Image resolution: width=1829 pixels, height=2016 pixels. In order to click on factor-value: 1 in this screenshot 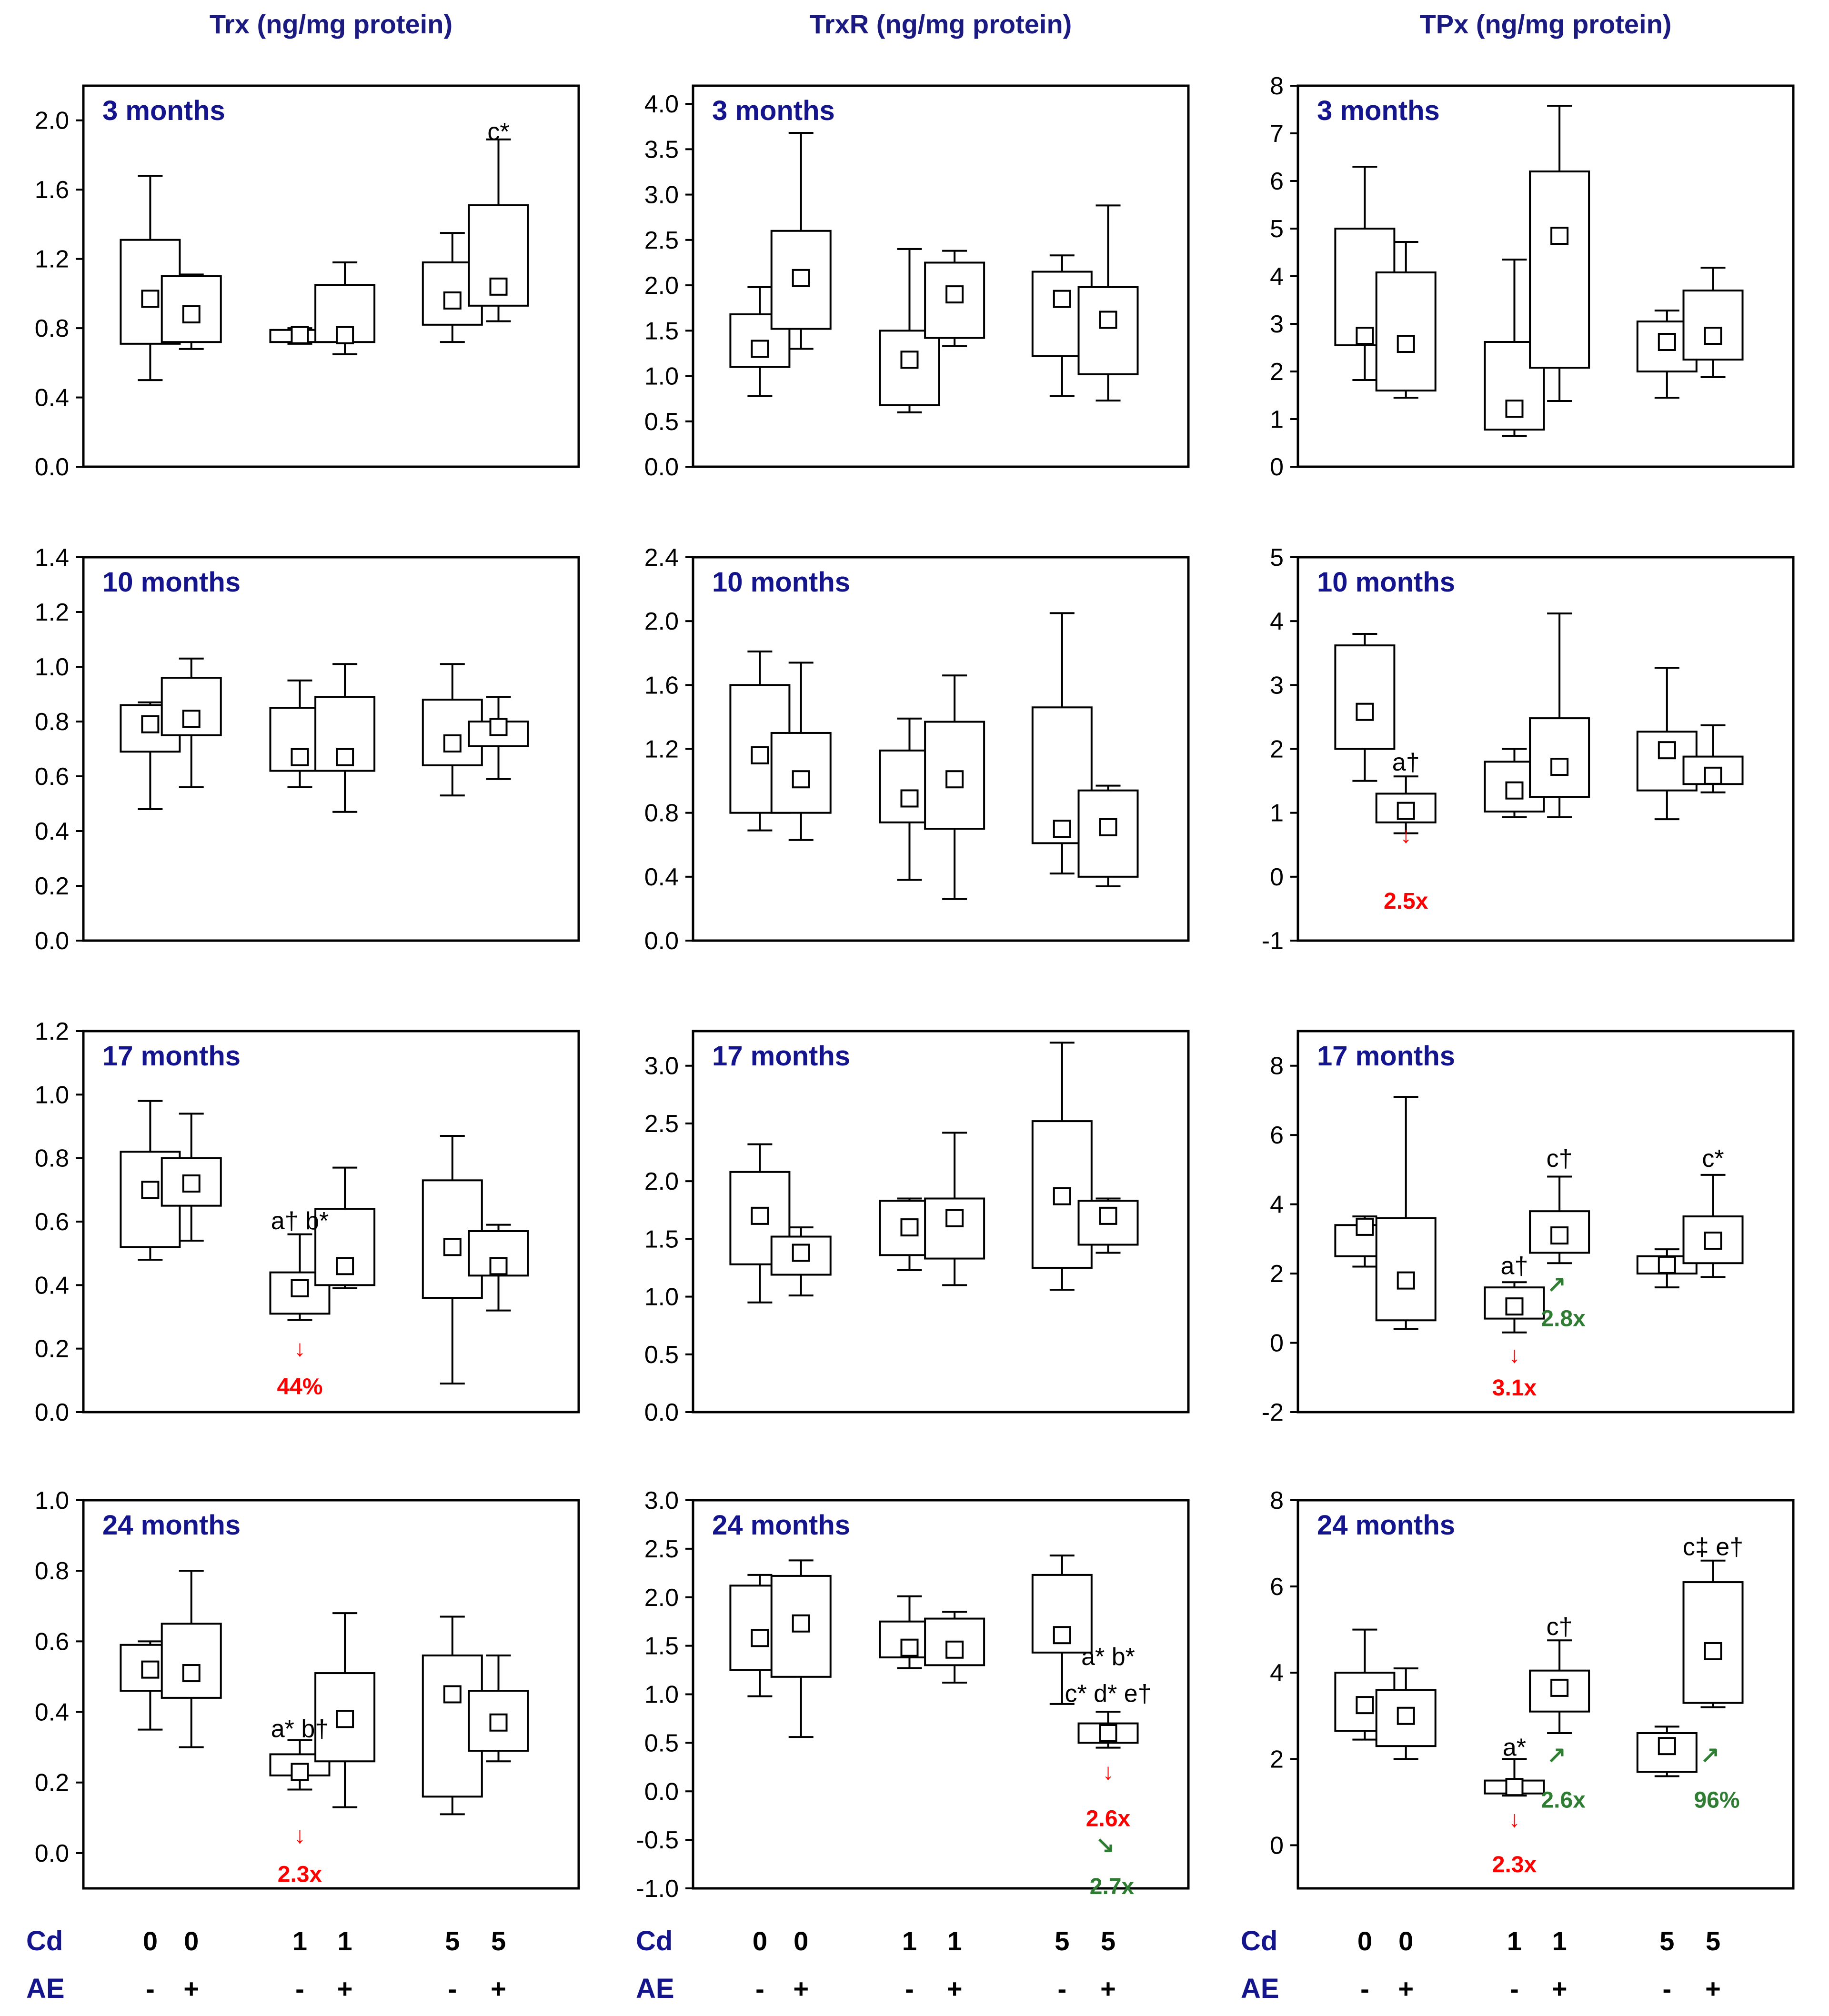, I will do `click(1560, 1941)`.